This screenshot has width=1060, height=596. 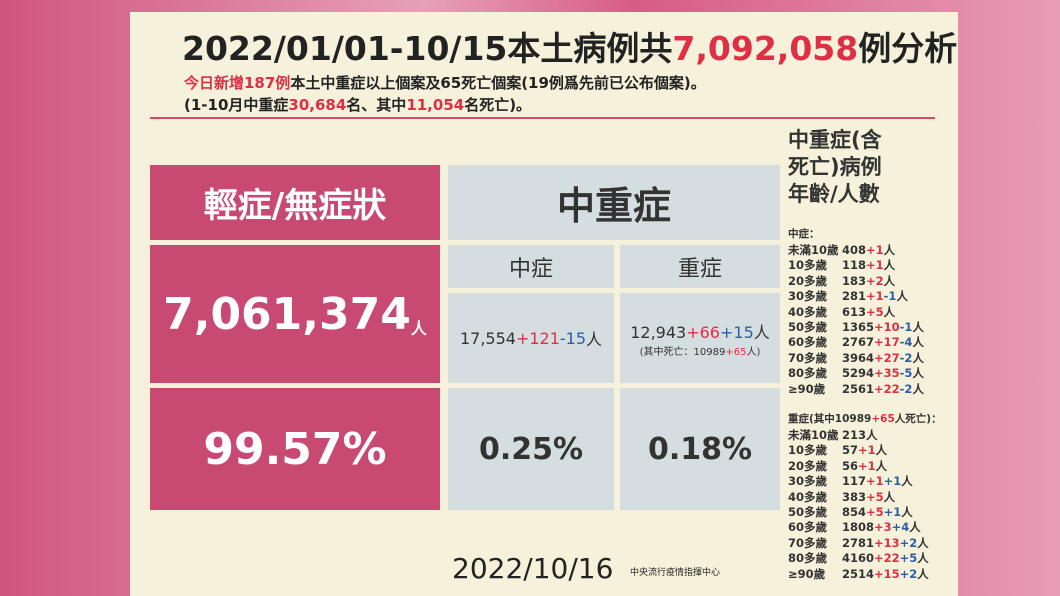 What do you see at coordinates (854, 280) in the screenshot?
I see `count: 183` at bounding box center [854, 280].